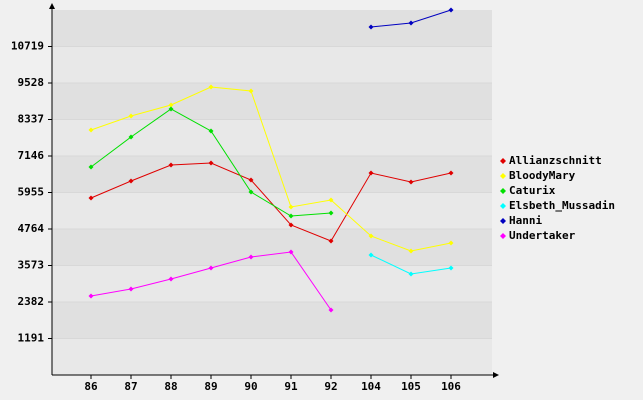  Describe the element at coordinates (31, 192) in the screenshot. I see `y-tick-label: 5955` at that location.